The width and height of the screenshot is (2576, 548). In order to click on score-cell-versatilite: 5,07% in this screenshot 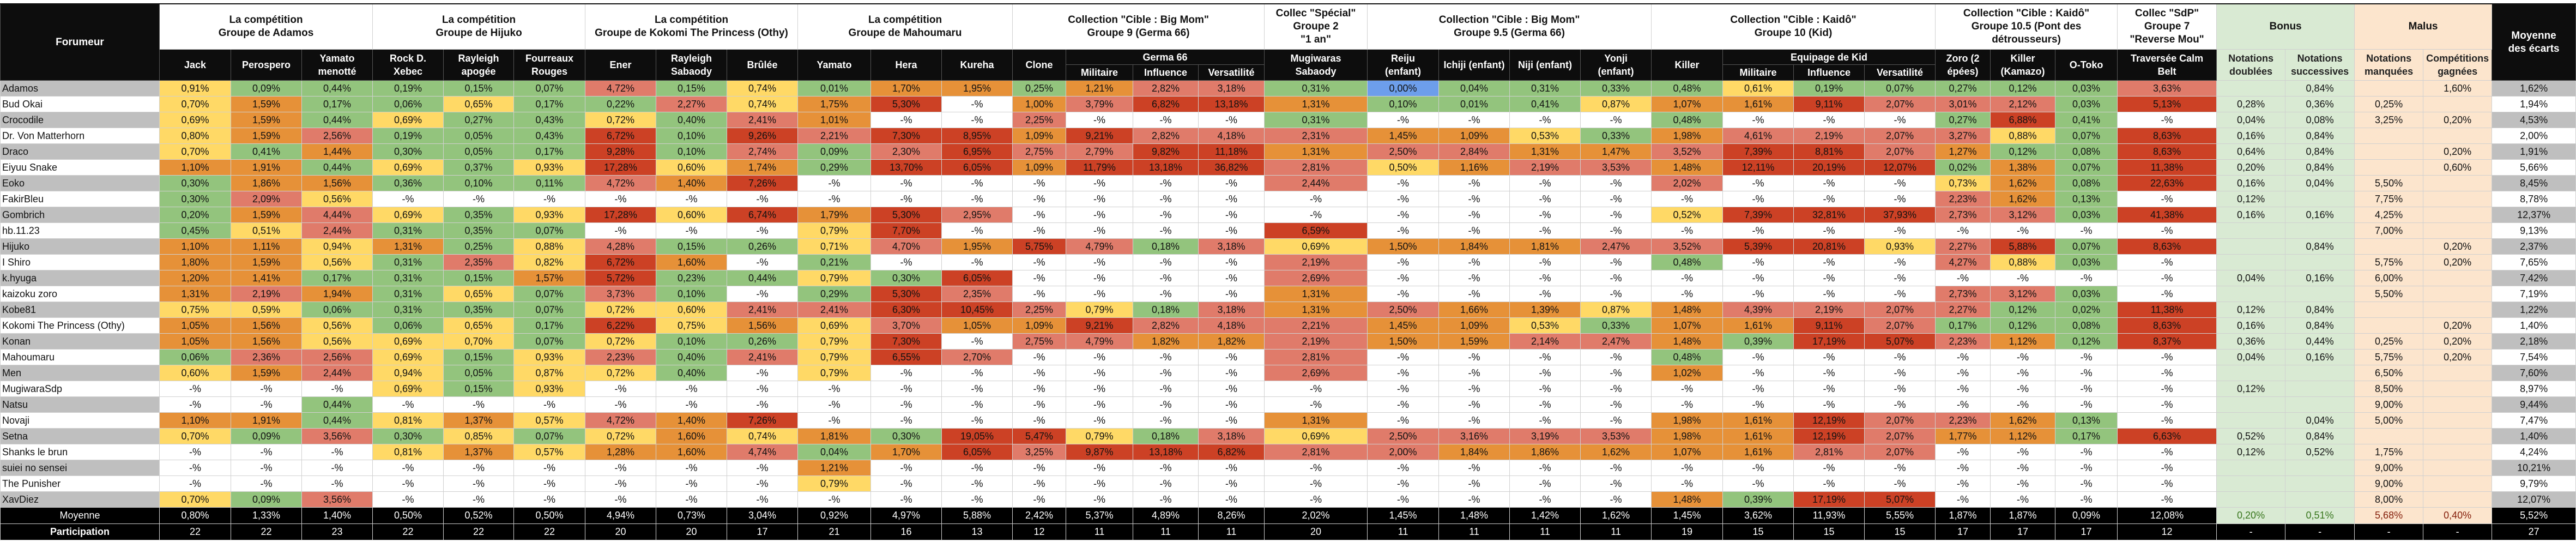, I will do `click(1900, 499)`.